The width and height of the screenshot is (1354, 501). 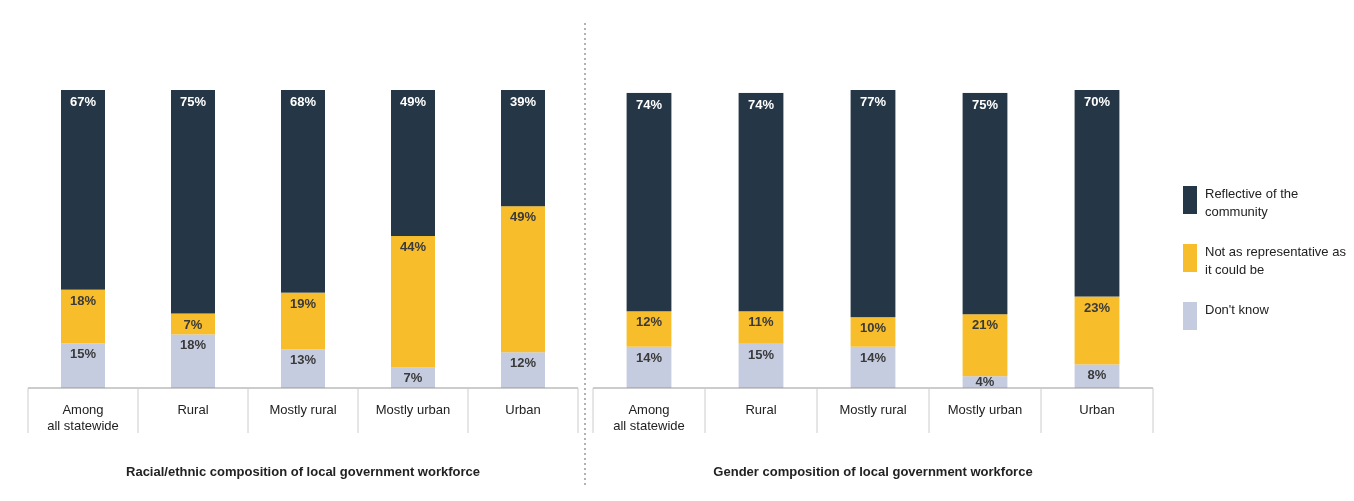 I want to click on data-label: 70%, so click(x=1097, y=101).